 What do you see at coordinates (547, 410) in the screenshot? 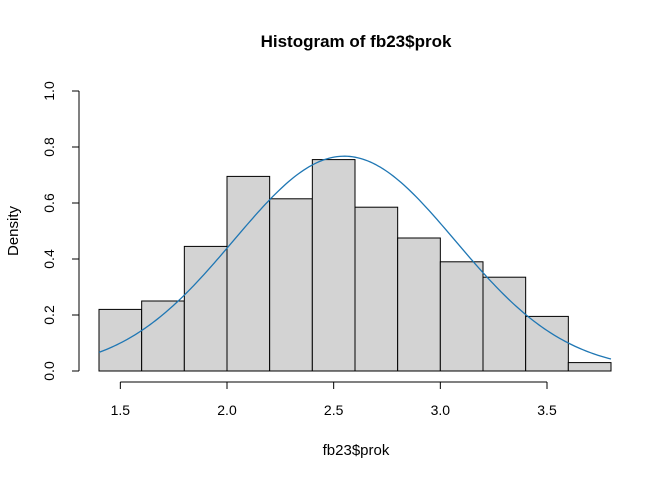
I see `x-tick-label: 3.5` at bounding box center [547, 410].